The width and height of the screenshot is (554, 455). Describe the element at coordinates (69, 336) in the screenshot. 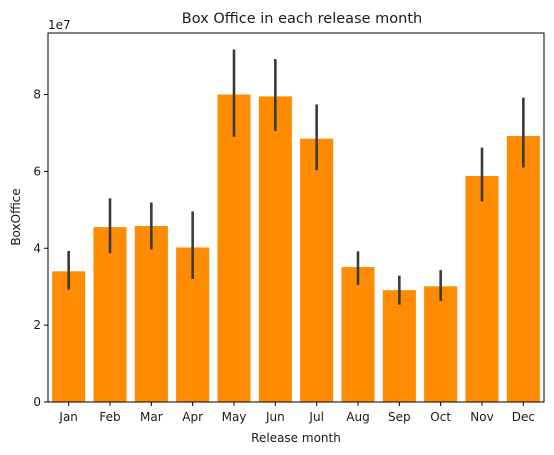

I see `bar-jan` at that location.